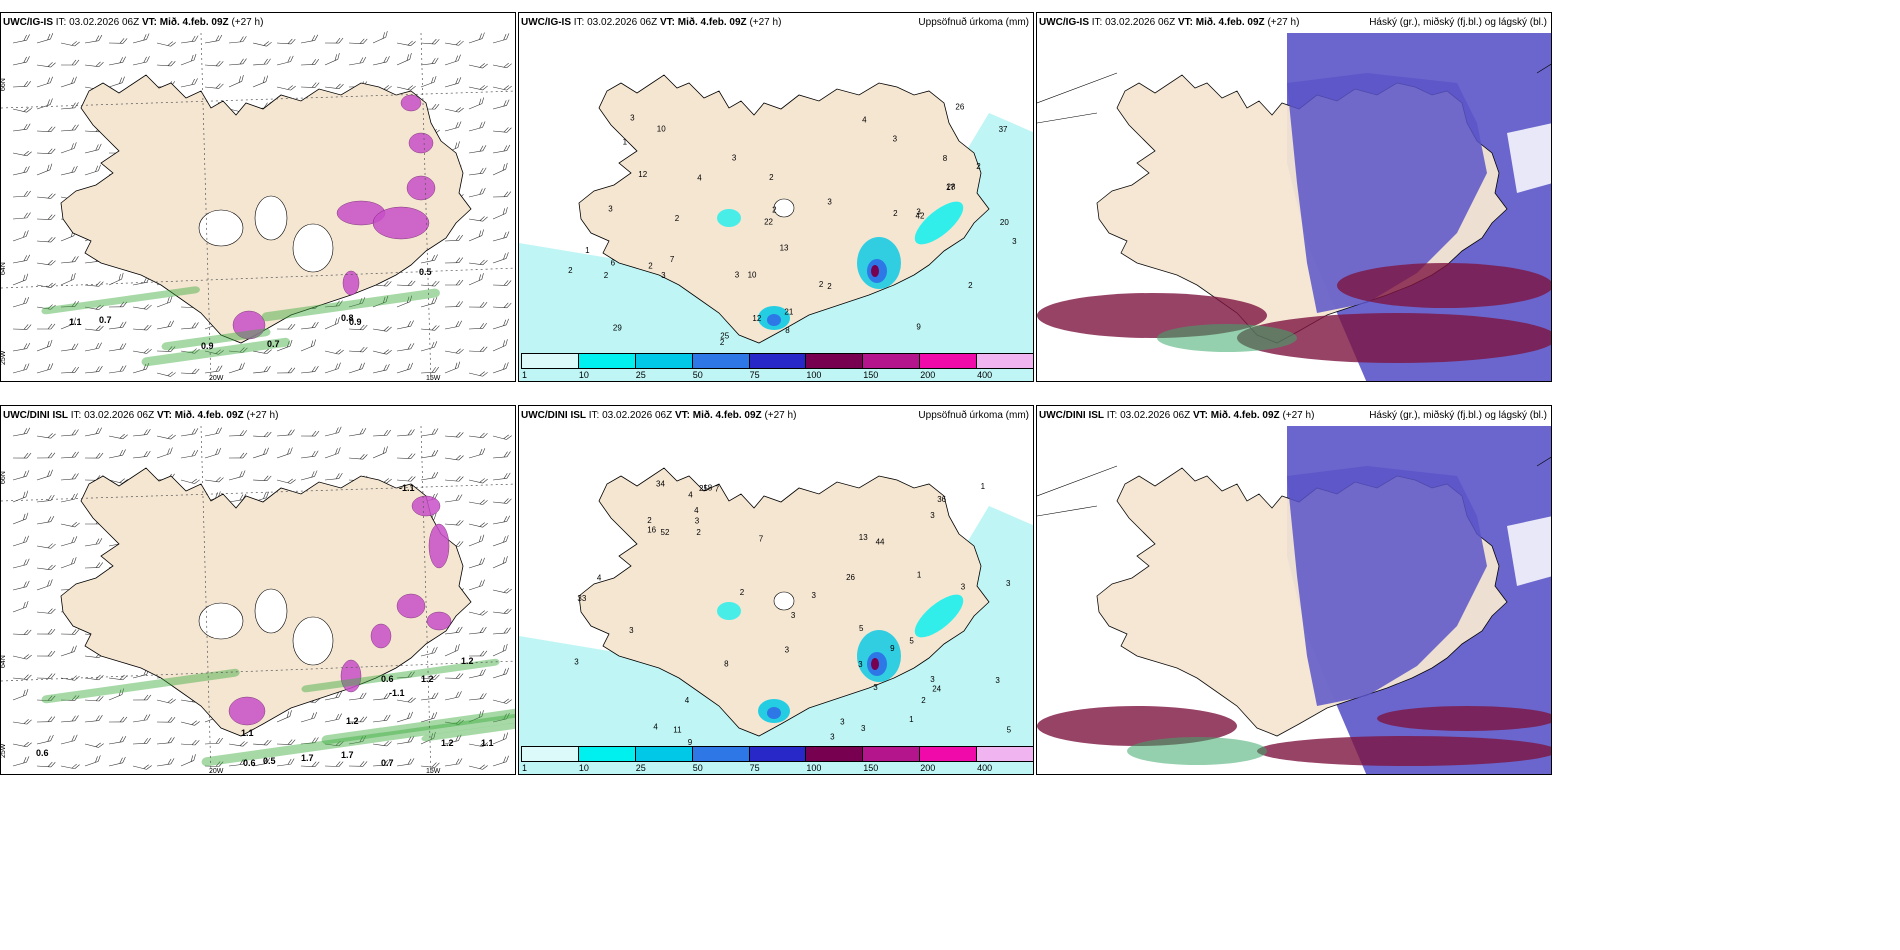 Image resolution: width=1900 pixels, height=950 pixels. I want to click on legend-tick: 150, so click(871, 375).